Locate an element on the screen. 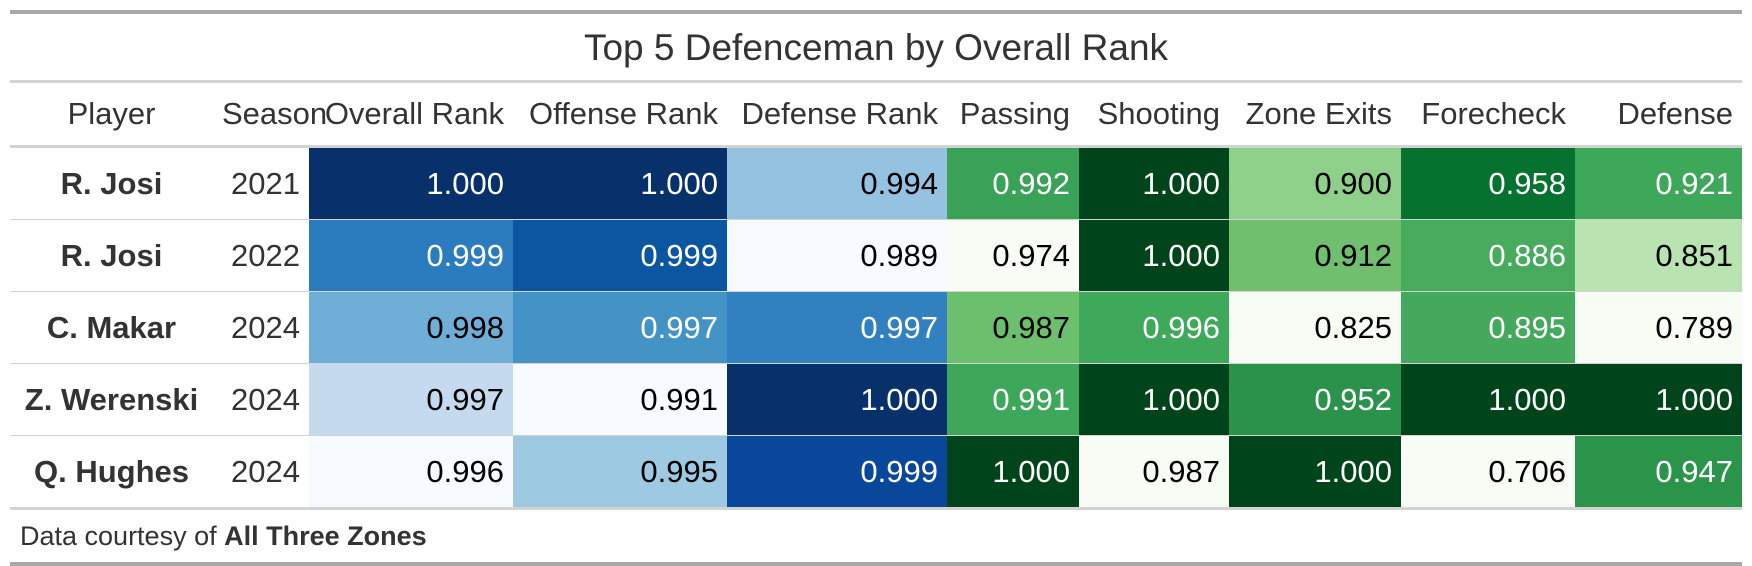 Image resolution: width=1752 pixels, height=566 pixels. column-header: Overall Rank is located at coordinates (411, 115).